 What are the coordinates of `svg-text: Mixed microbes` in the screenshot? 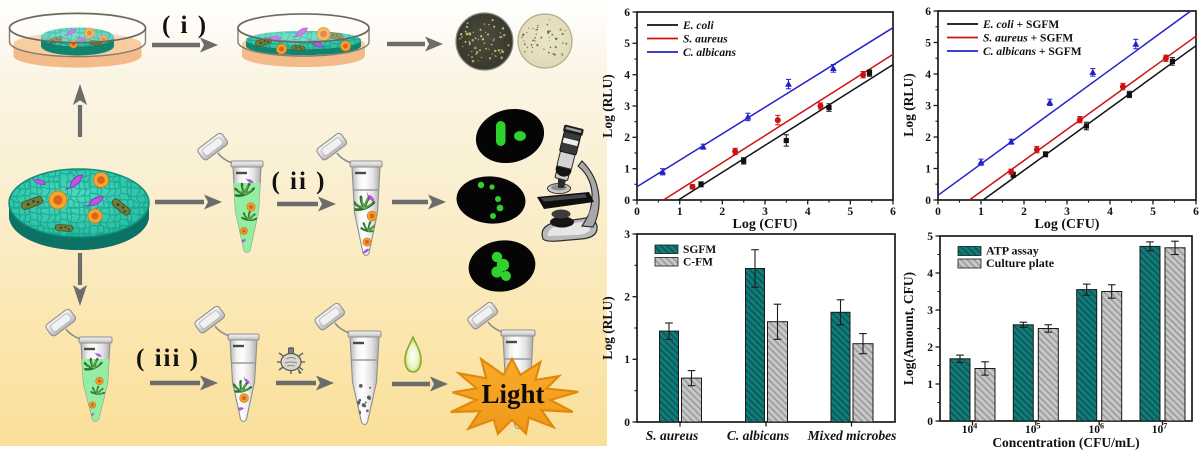 It's located at (852, 435).